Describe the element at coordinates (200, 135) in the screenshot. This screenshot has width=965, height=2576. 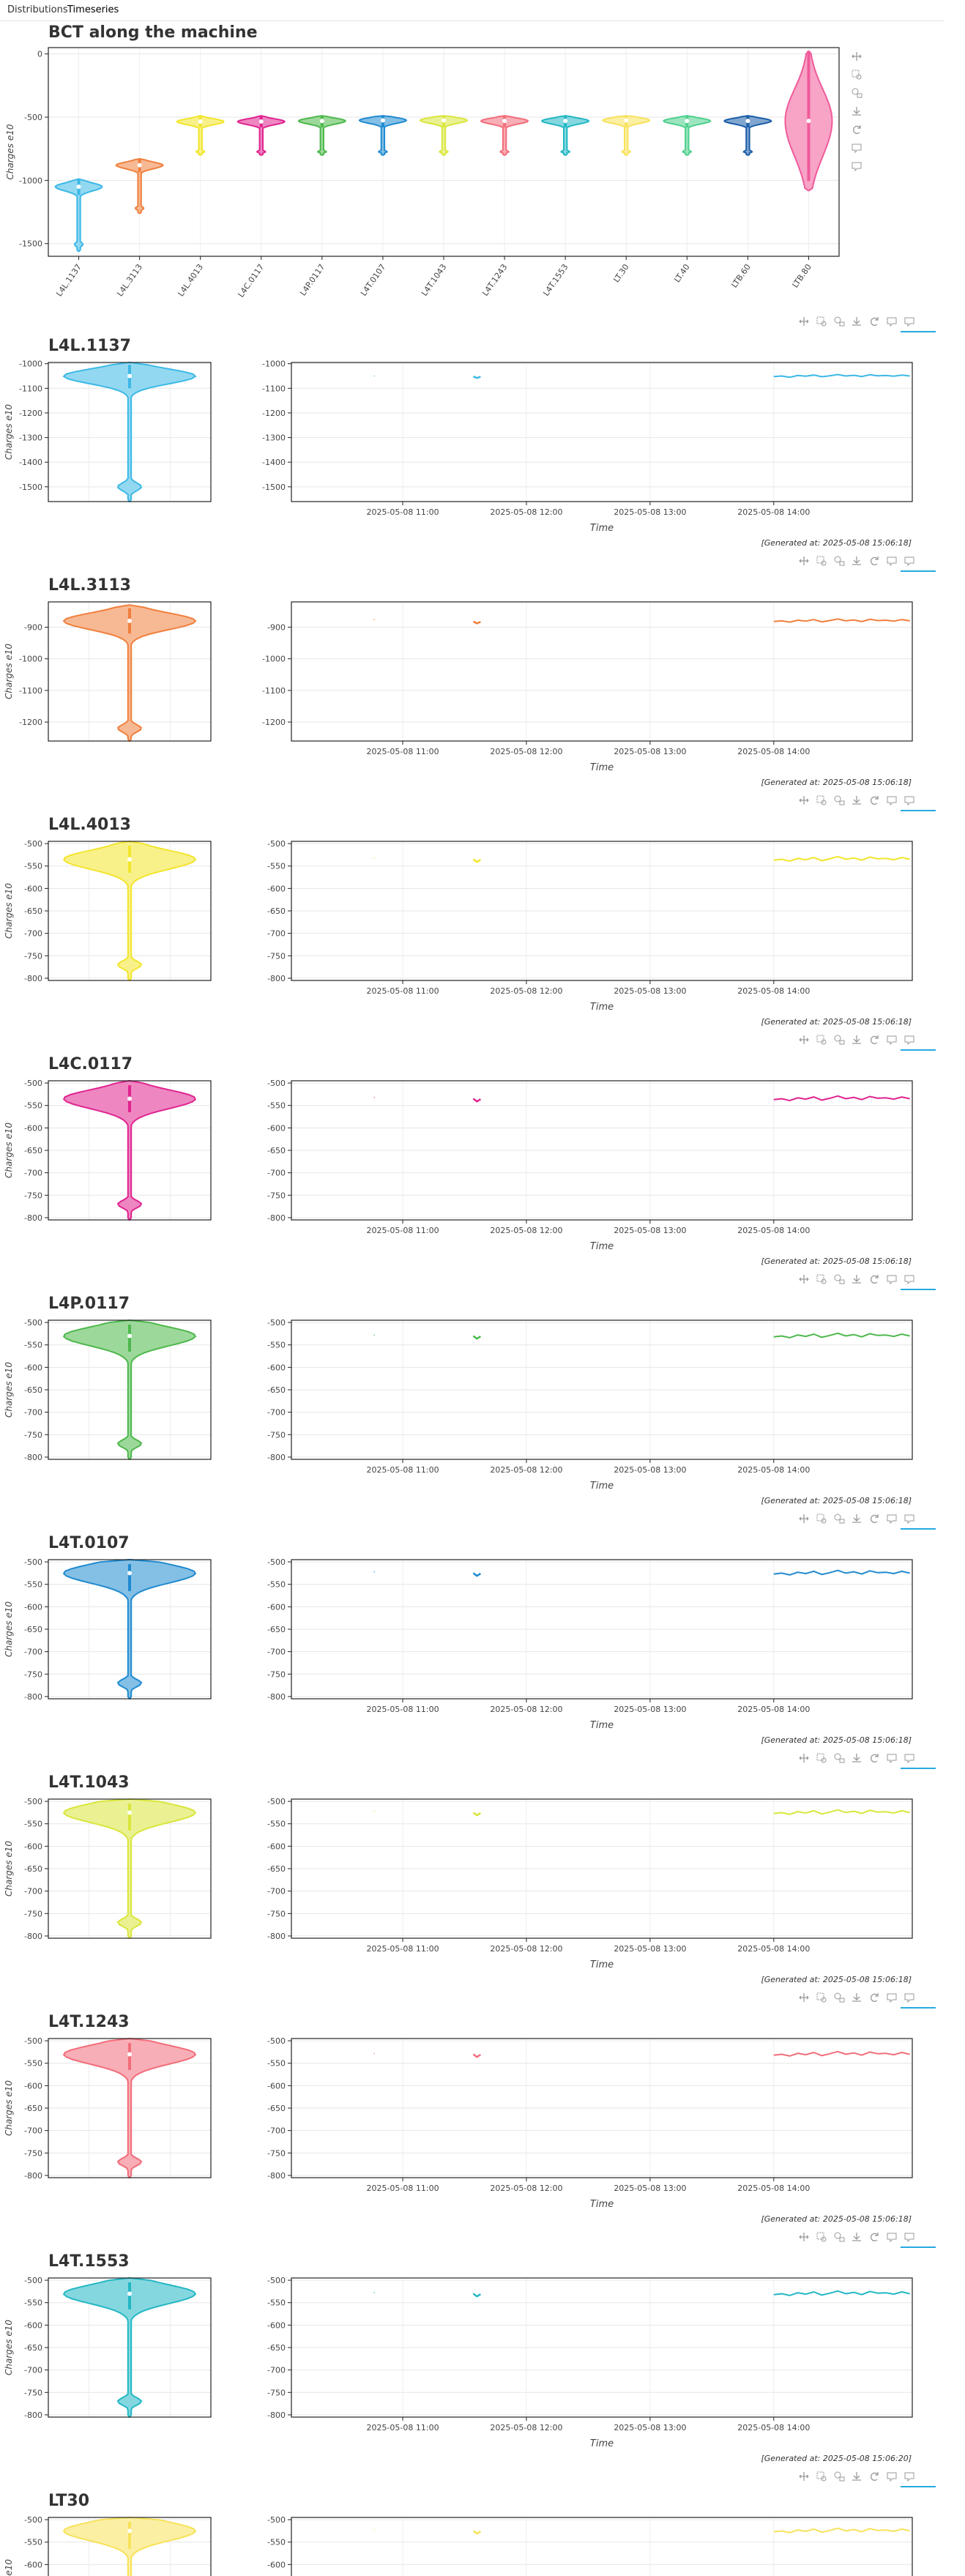
I see `violin-L4L.4013` at that location.